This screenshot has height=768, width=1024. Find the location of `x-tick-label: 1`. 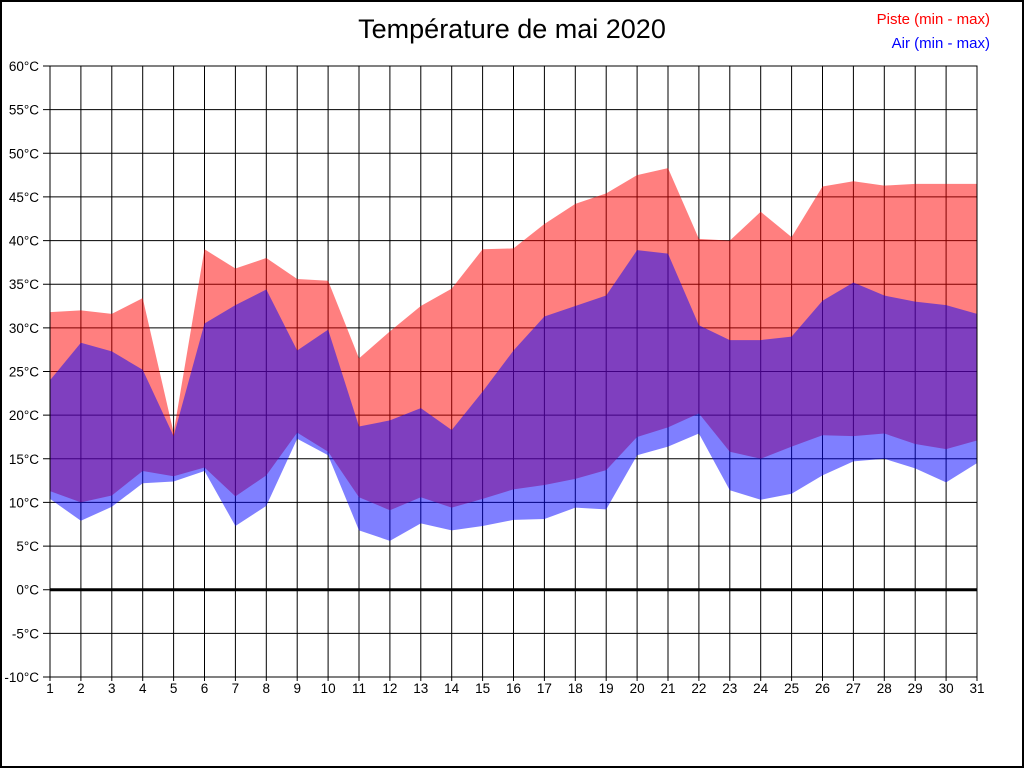

x-tick-label: 1 is located at coordinates (50, 688).